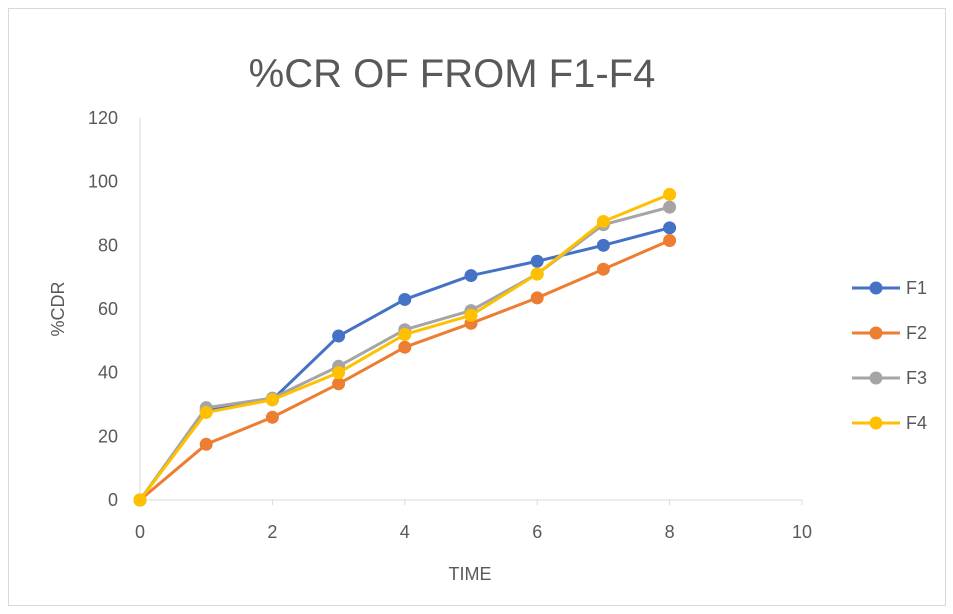 This screenshot has width=953, height=614. I want to click on x-tick-label: 0, so click(140, 532).